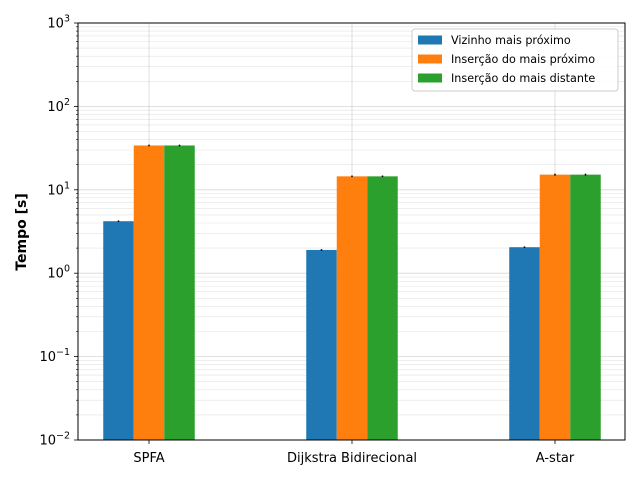 This screenshot has width=640, height=484. Describe the element at coordinates (148, 458) in the screenshot. I see `x-tick-label: SPFA` at that location.